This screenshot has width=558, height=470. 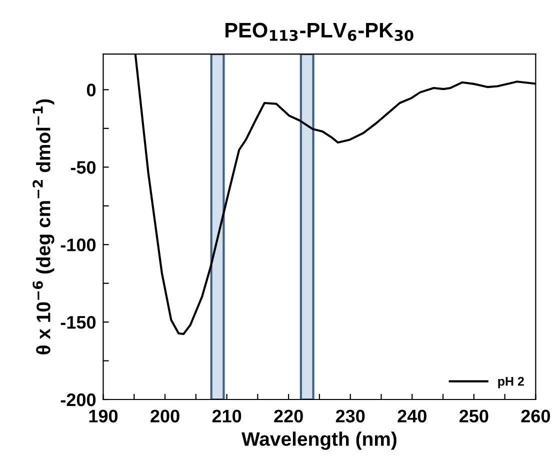 I want to click on x-tick-label: 240, so click(x=412, y=416).